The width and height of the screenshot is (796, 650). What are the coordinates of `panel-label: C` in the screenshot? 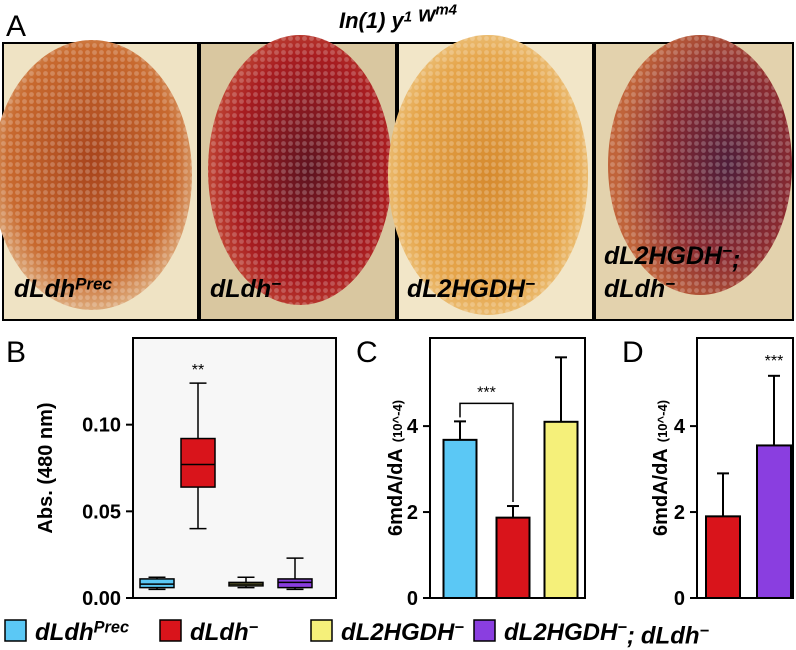 It's located at (367, 352).